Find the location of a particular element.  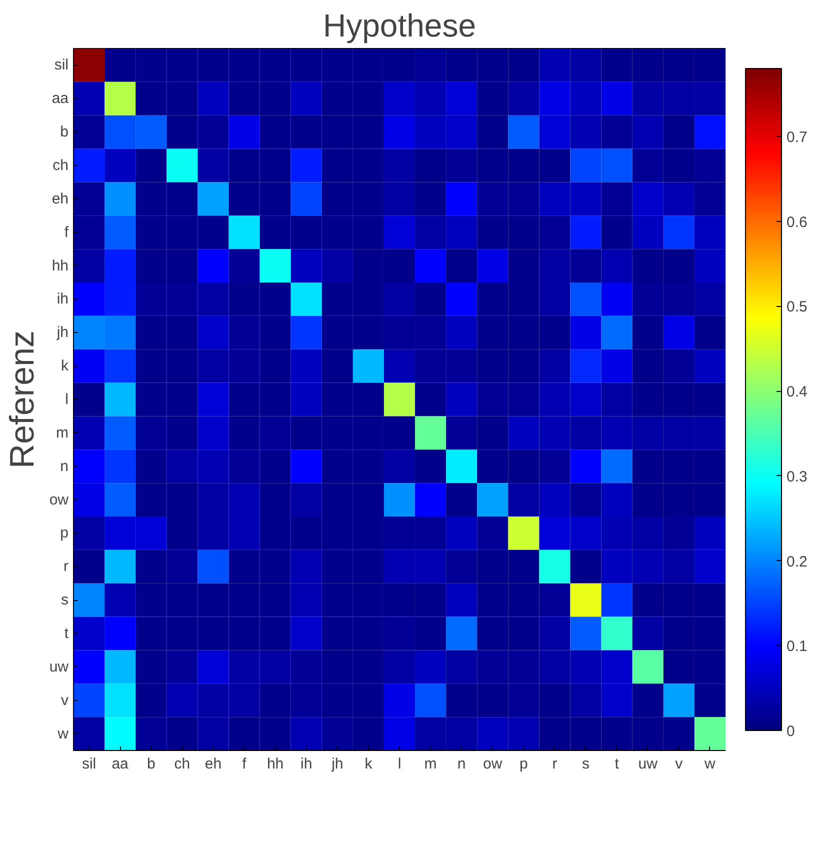

y-tick-label: hh is located at coordinates (60, 265).